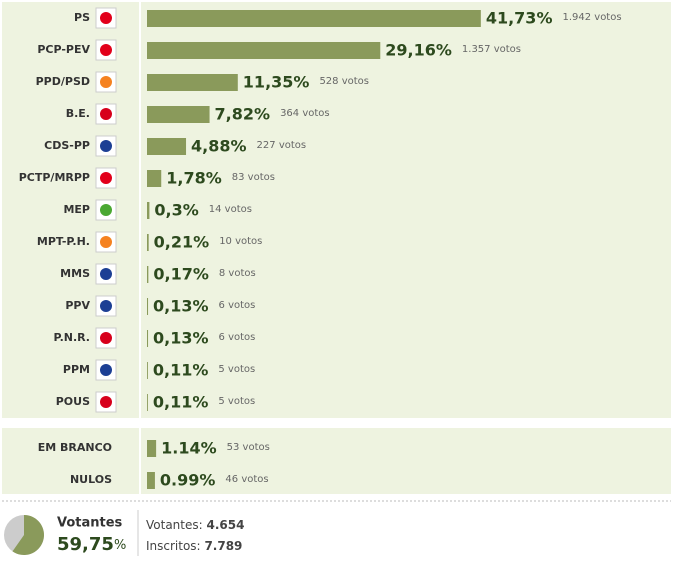 Image resolution: width=675 pixels, height=564 pixels. What do you see at coordinates (305, 113) in the screenshot?
I see `votes-label: 364 votos` at bounding box center [305, 113].